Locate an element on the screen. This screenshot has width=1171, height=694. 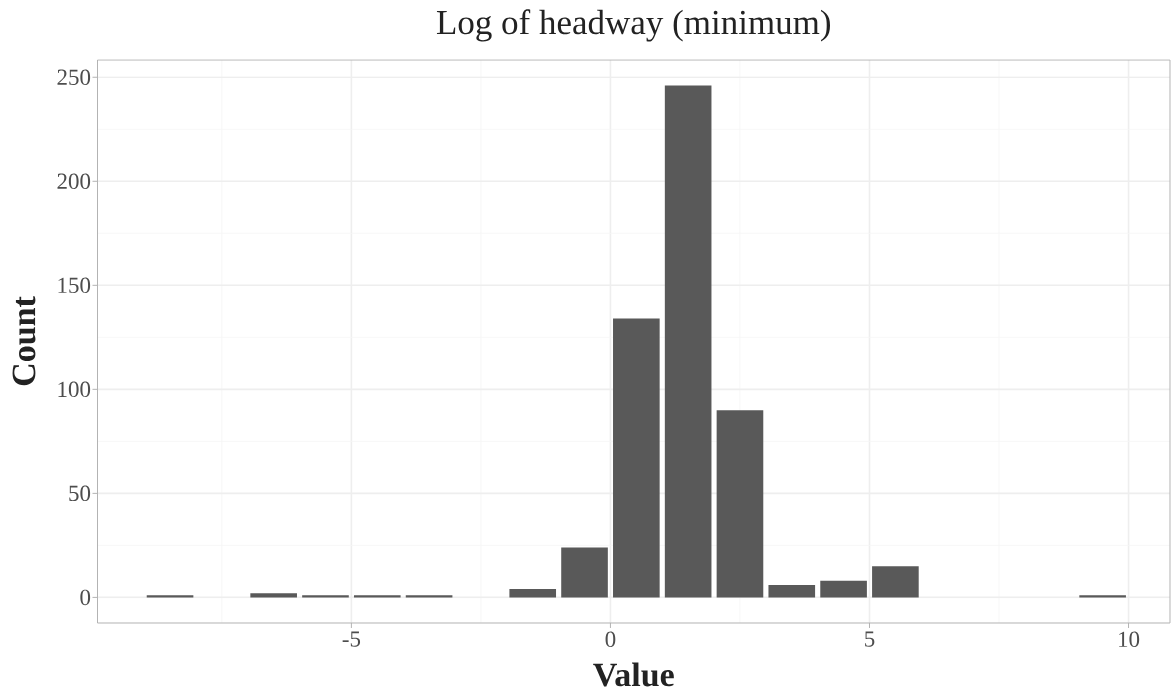
y-tick-label: 250 is located at coordinates (74, 77).